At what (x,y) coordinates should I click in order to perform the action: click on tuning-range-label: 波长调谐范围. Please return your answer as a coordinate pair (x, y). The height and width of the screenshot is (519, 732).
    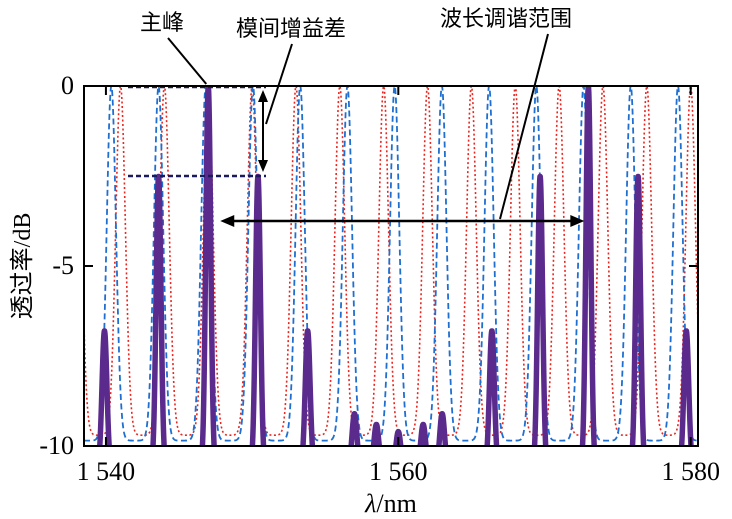
    Looking at the image, I should click on (506, 19).